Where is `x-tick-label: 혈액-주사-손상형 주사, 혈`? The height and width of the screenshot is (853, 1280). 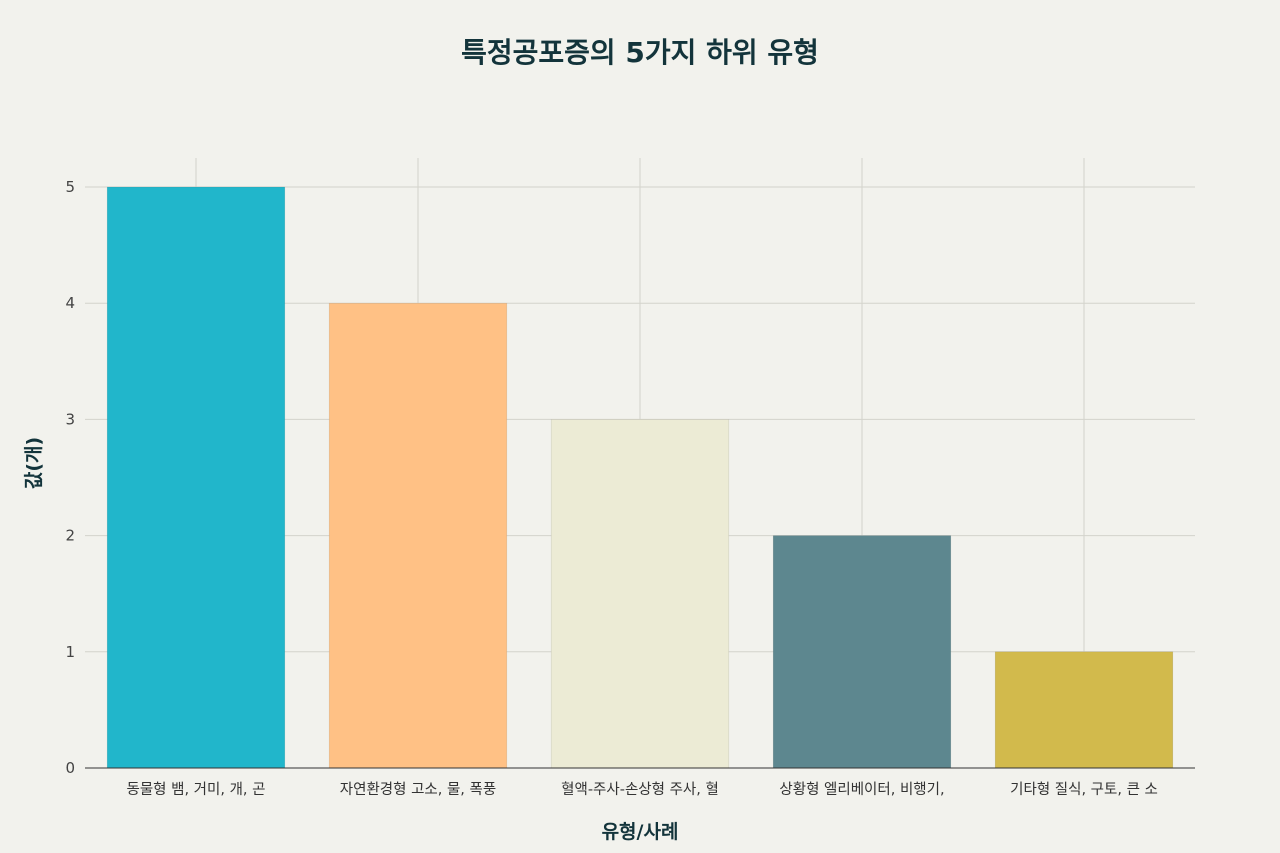
x-tick-label: 혈액-주사-손상형 주사, 혈 is located at coordinates (640, 789).